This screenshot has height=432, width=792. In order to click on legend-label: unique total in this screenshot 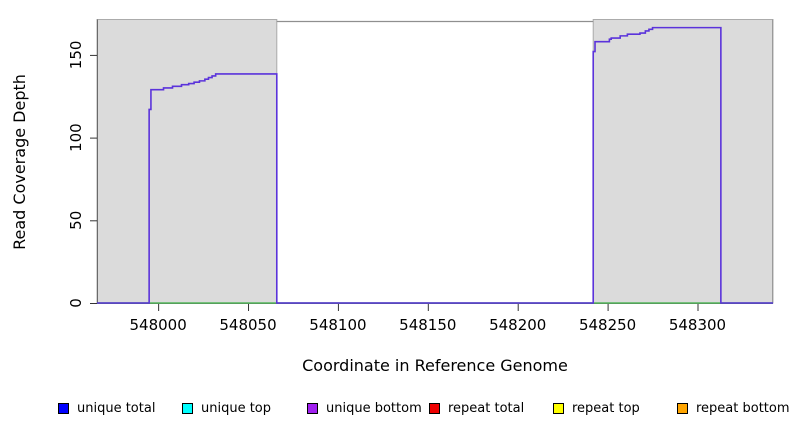, I will do `click(116, 408)`.